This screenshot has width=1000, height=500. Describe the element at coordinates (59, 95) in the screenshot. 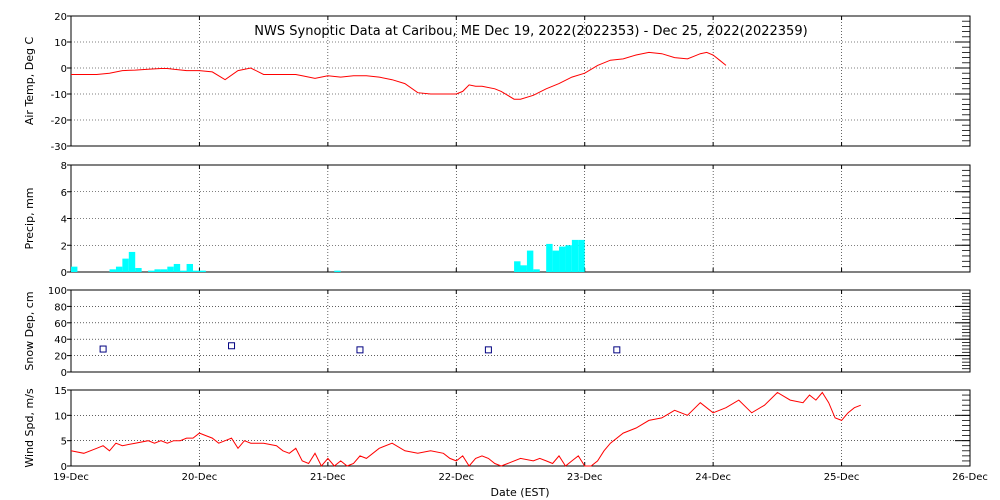

I see `y-tick-label: -10` at that location.